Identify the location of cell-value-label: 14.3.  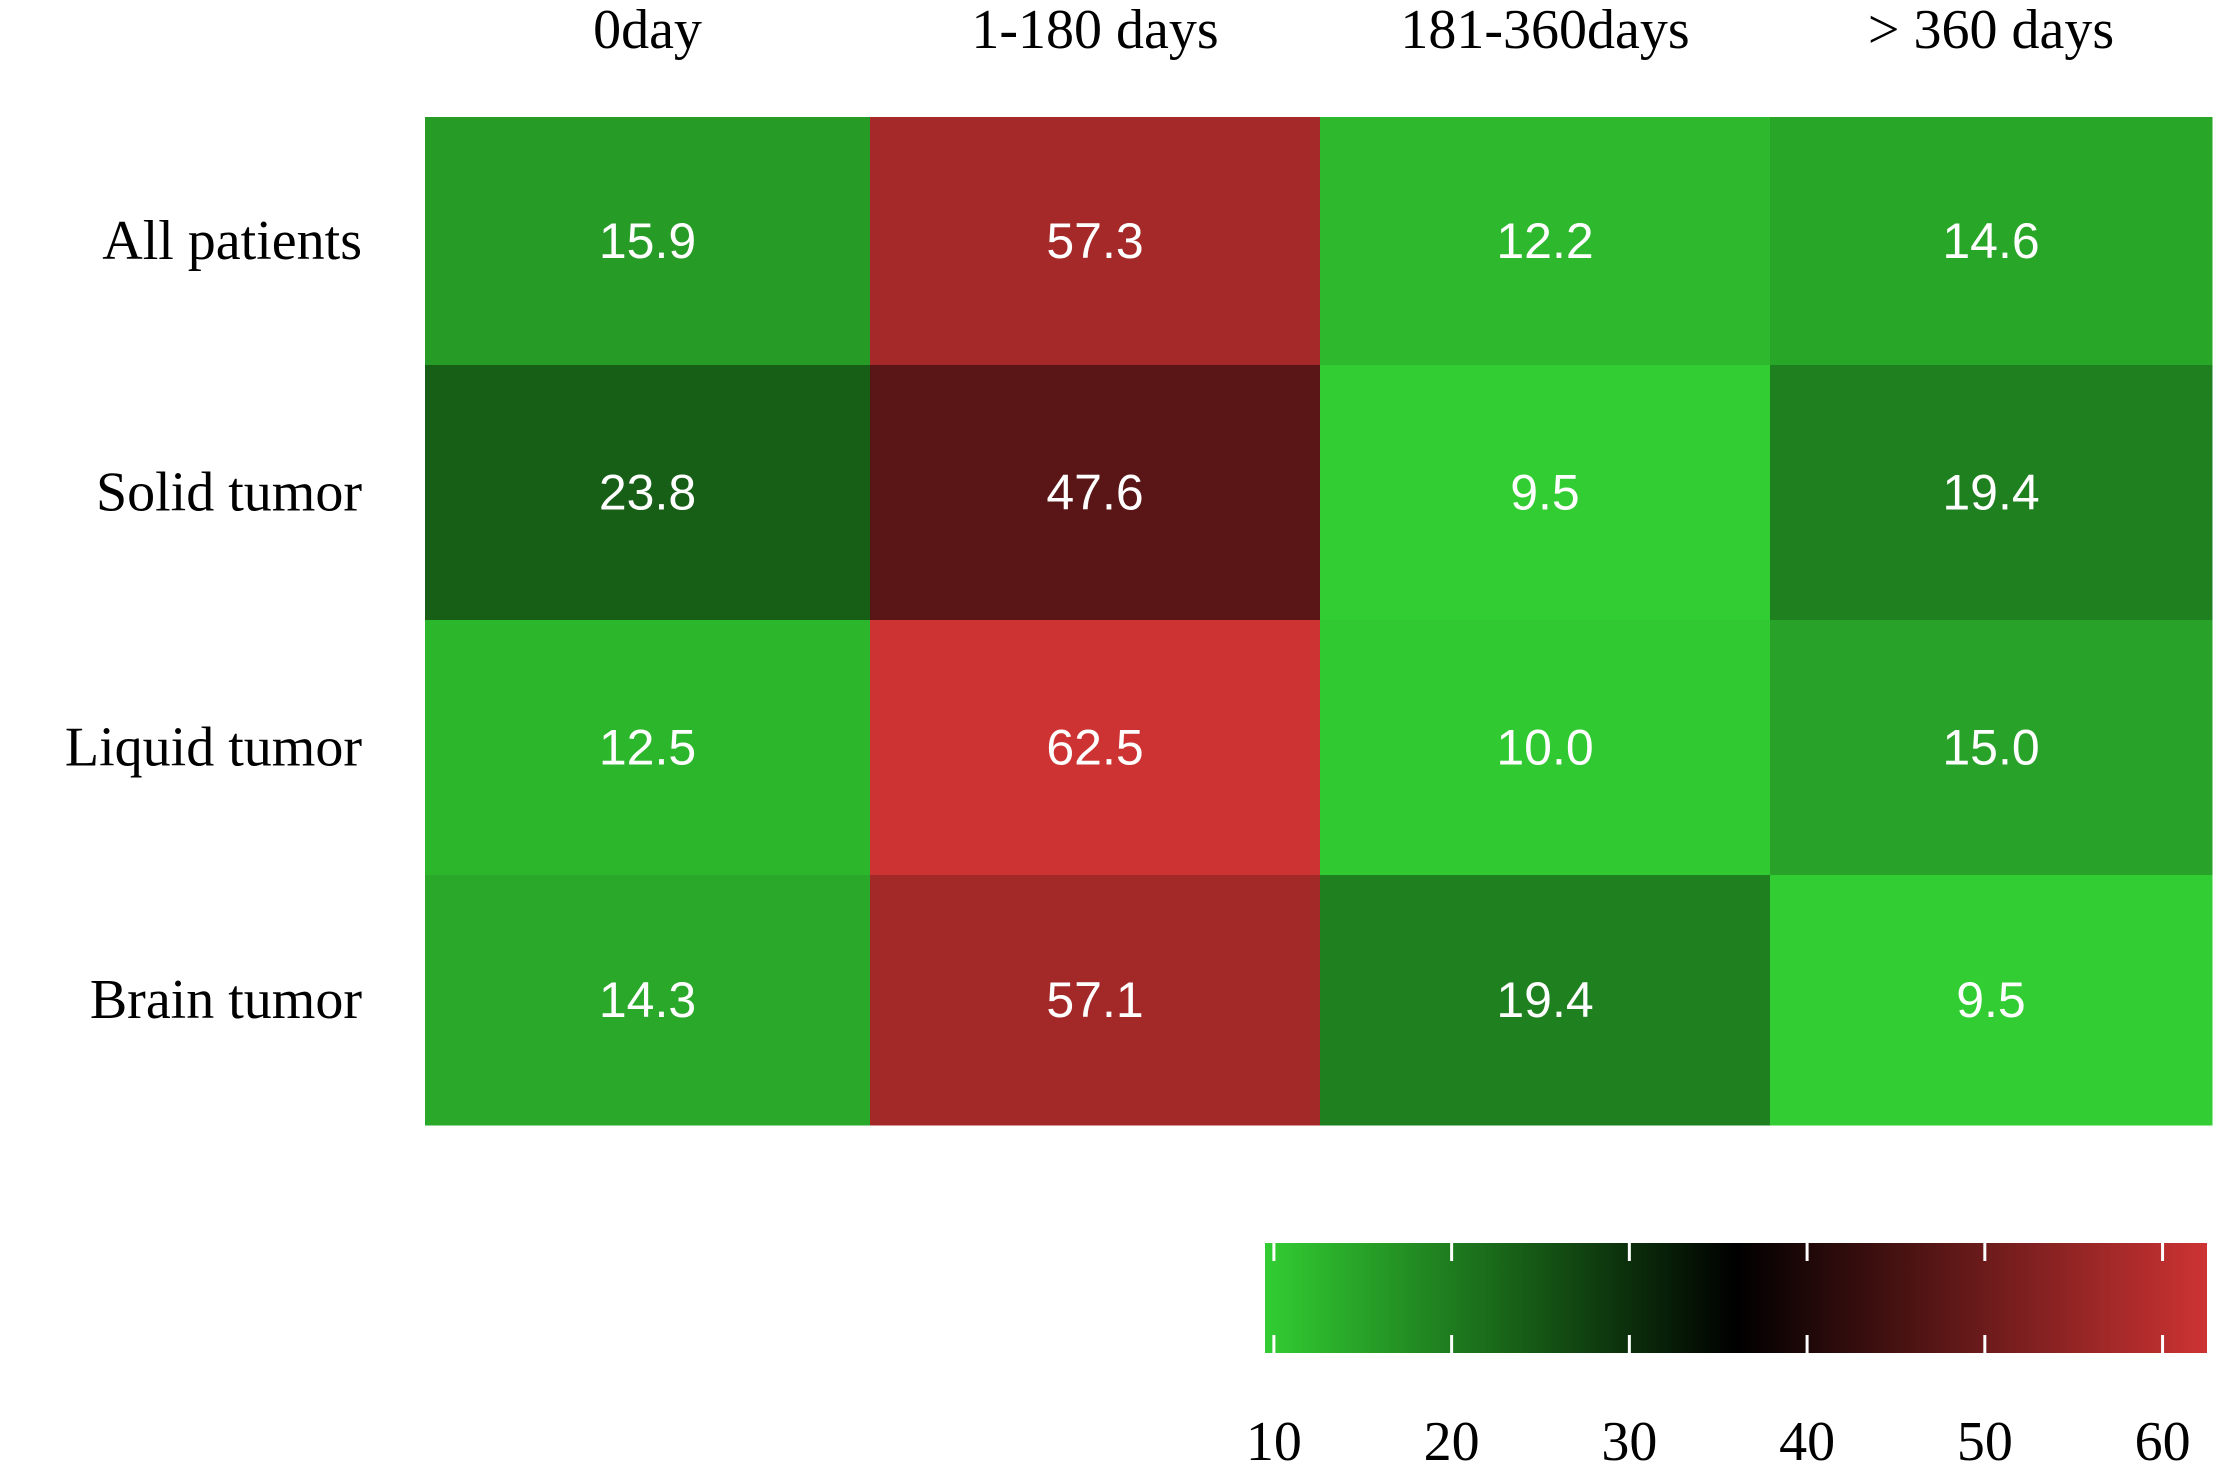
(647, 1000).